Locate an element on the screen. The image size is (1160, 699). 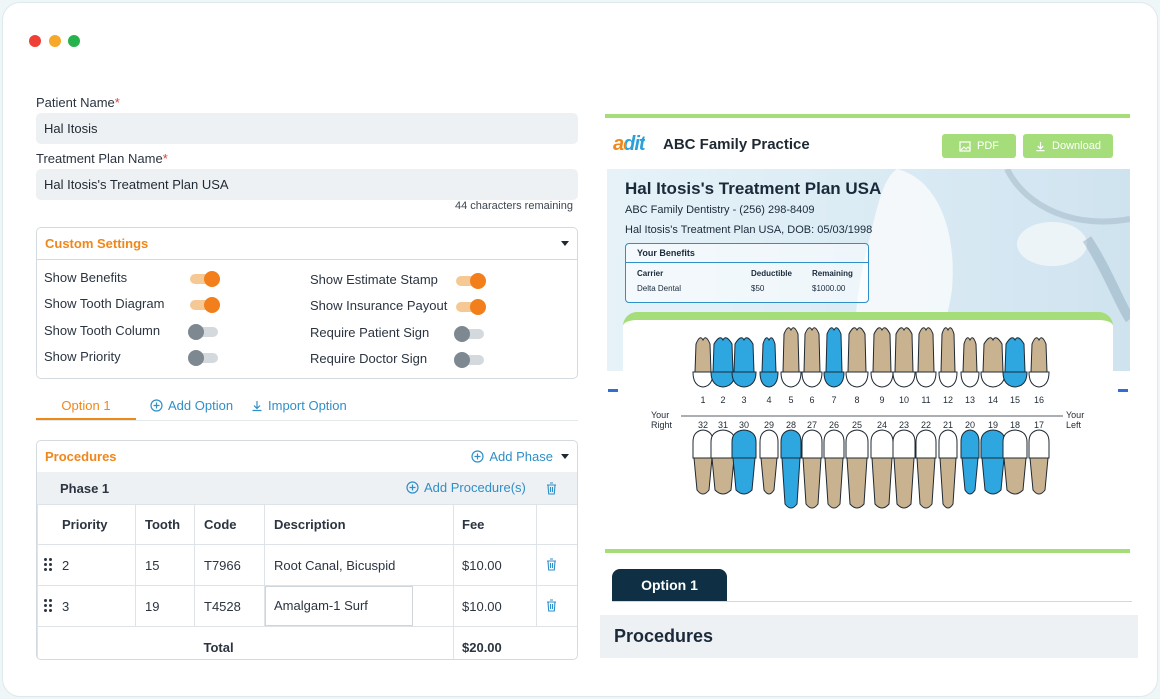
preview-option-tab: Option 1 is located at coordinates (669, 585).